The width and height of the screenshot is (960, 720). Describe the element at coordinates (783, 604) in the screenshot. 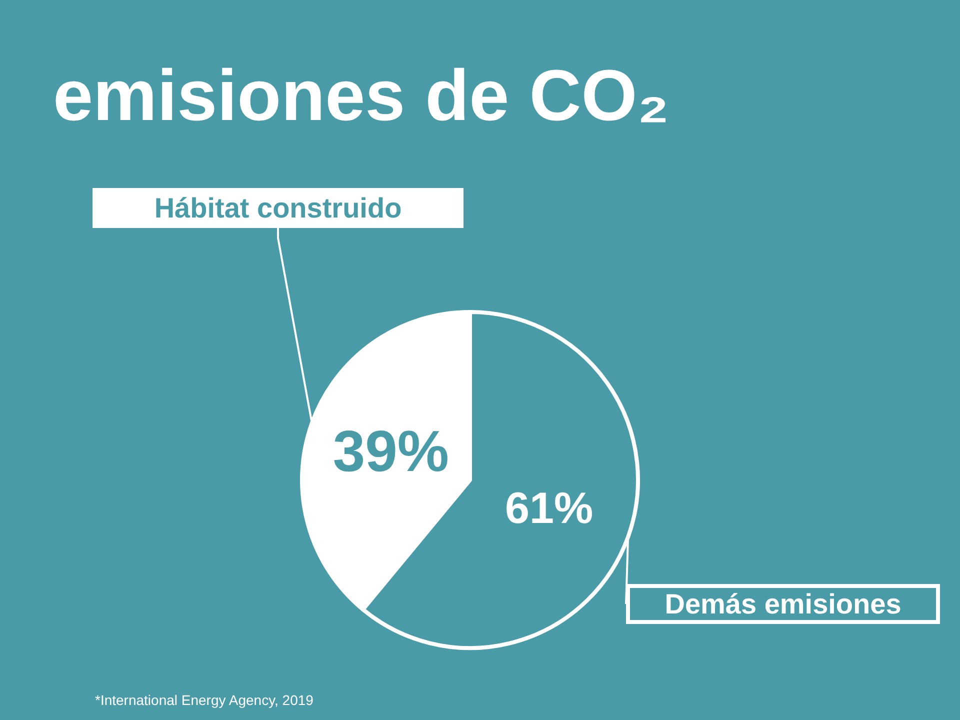

I see `slice-label: Demás emisiones` at that location.